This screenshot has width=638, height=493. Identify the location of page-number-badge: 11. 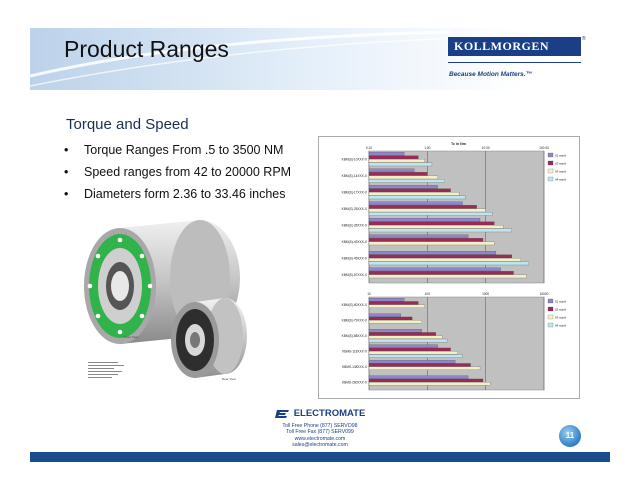
(570, 436).